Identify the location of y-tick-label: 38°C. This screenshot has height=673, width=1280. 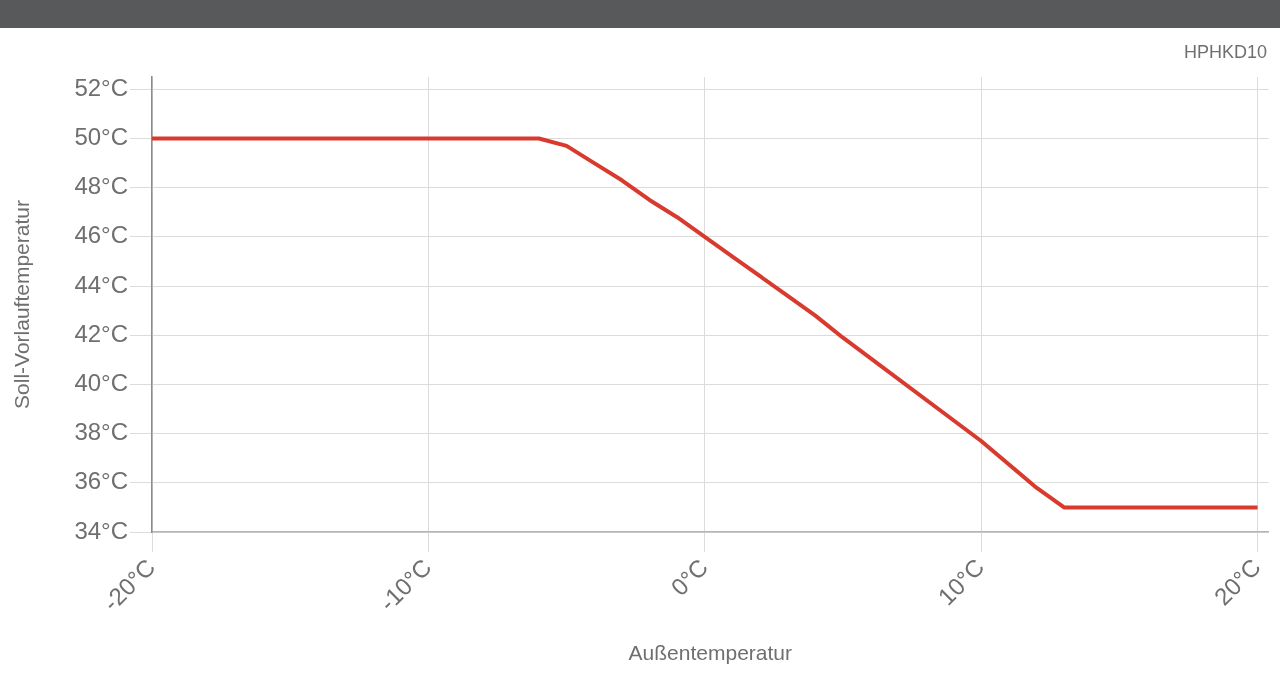
(101, 432).